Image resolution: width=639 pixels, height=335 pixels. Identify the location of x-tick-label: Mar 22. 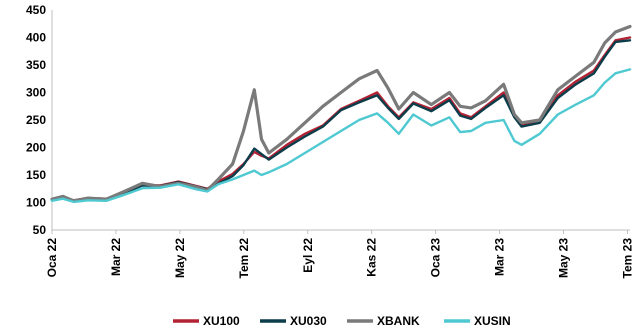
(116, 257).